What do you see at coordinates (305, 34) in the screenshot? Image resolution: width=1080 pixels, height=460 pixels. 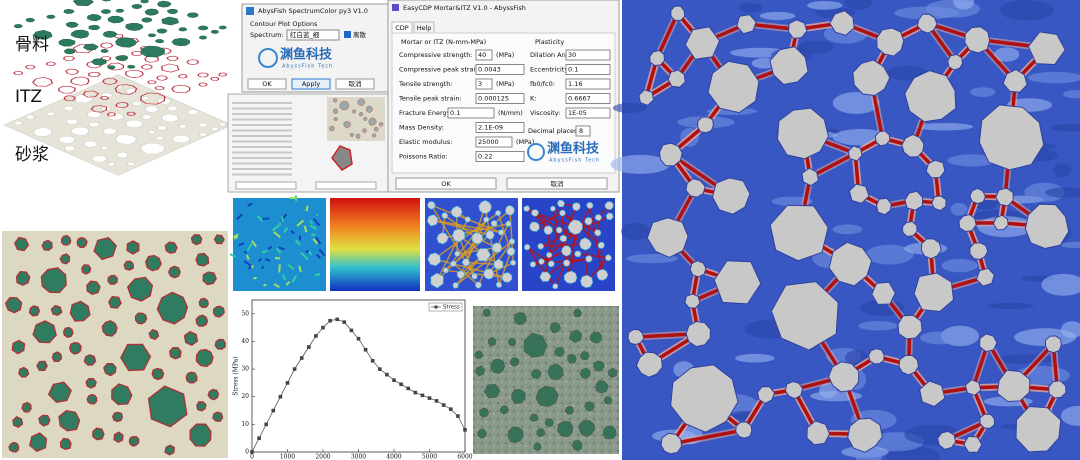 I see `dropdown-value: 红白蓝_细` at bounding box center [305, 34].